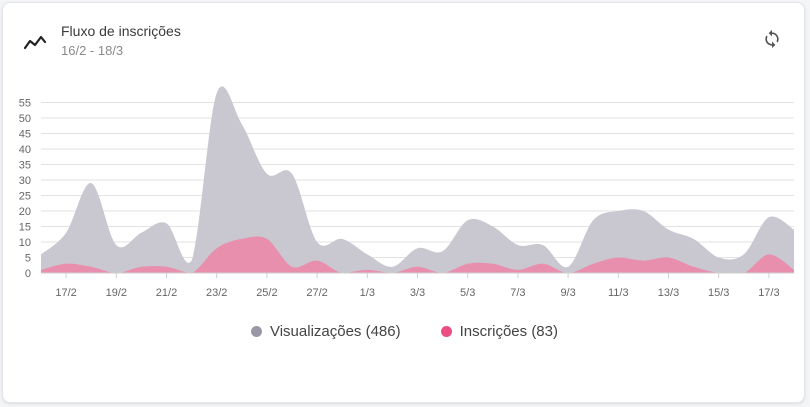 This screenshot has width=810, height=407. Describe the element at coordinates (404, 331) in the screenshot. I see `chart-legend: Visualizações (486) Inscrições (83)` at that location.